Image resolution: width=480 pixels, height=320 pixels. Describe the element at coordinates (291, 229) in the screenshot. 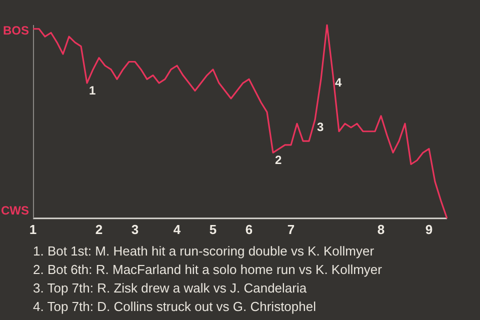

I see `x-tick-label: 7` at that location.